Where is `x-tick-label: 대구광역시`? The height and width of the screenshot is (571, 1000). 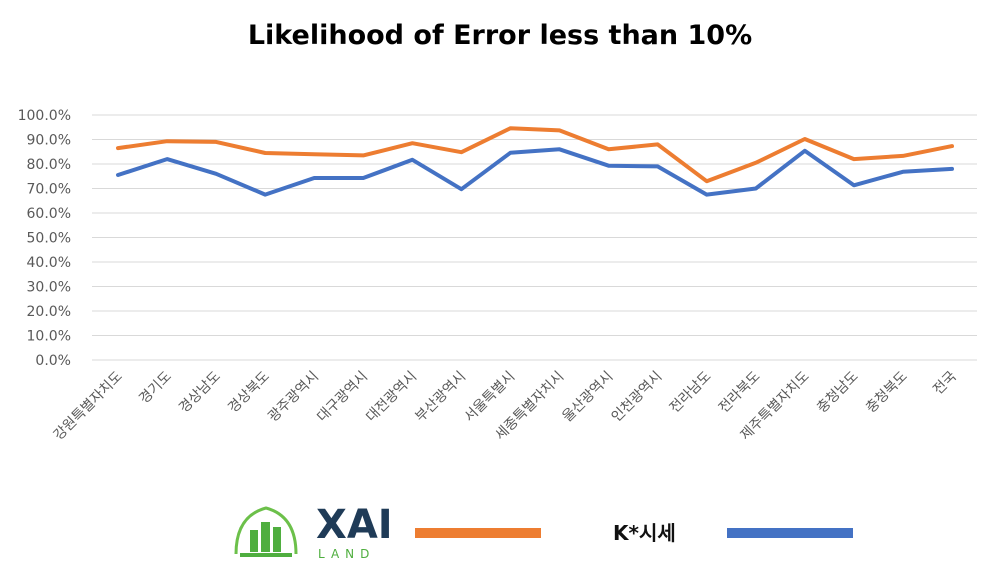
x-tick-label: 대구광역시 is located at coordinates (342, 397).